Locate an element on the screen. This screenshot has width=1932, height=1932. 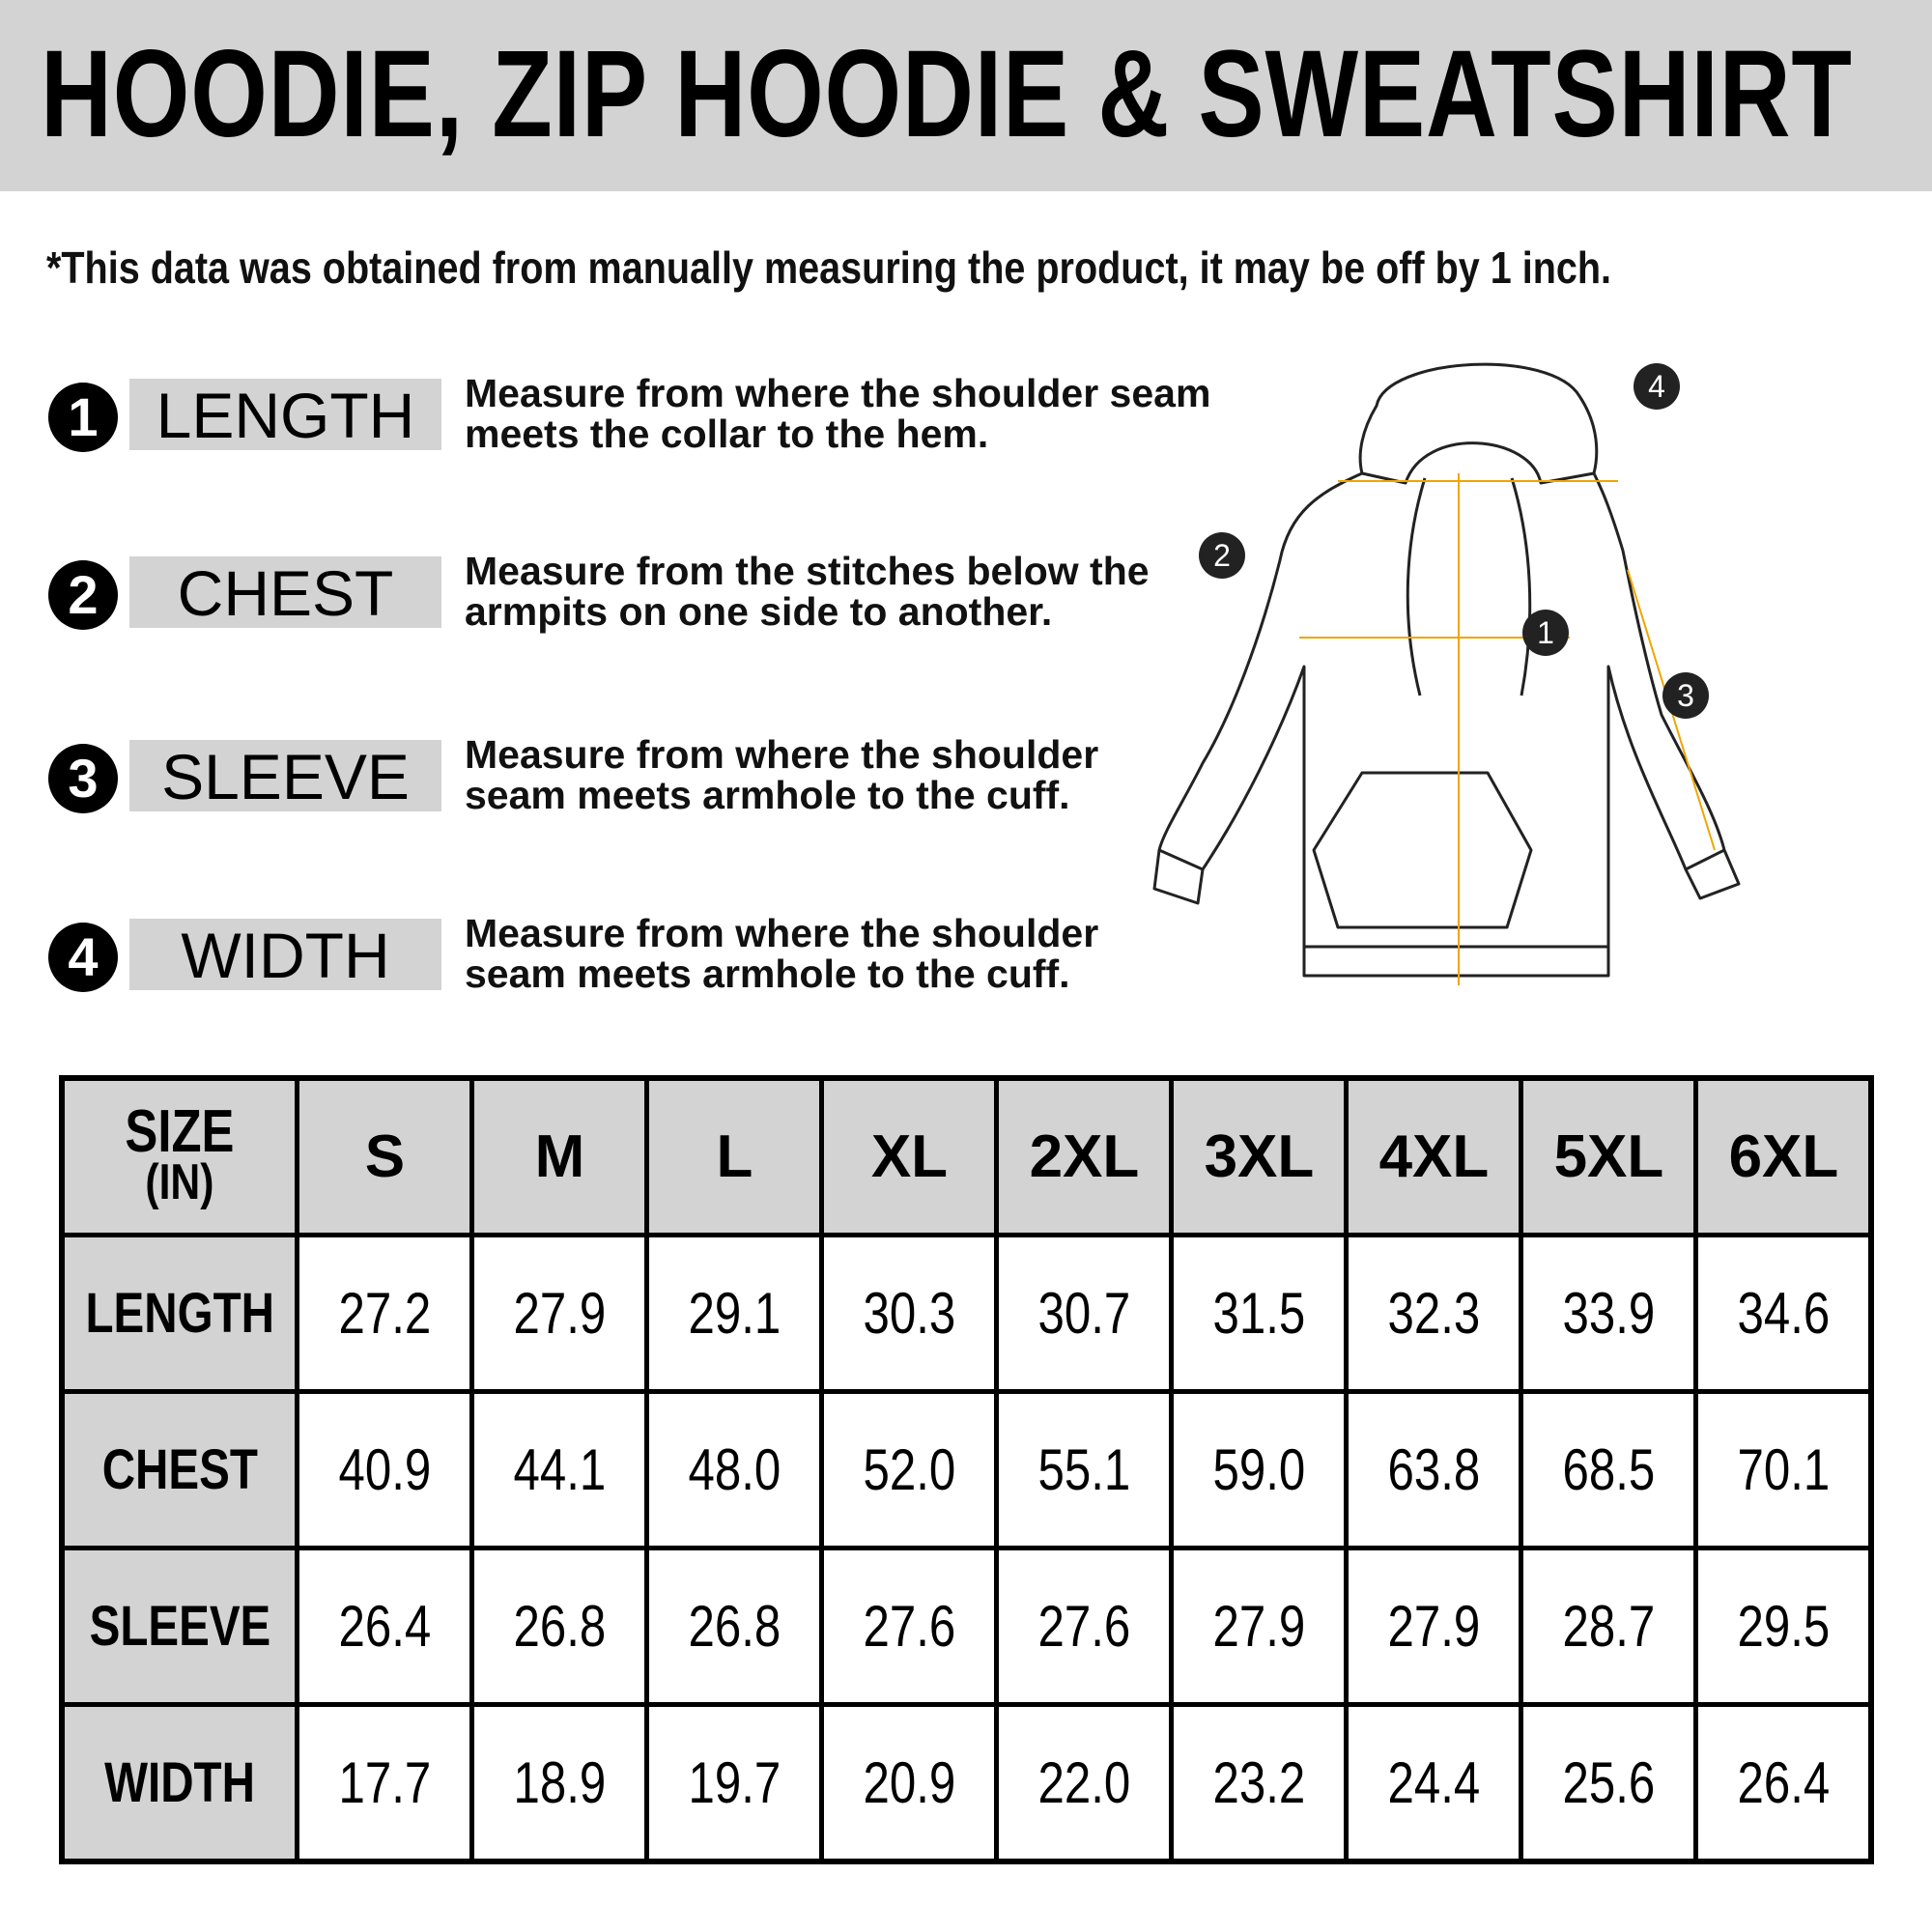
table-cell: 33.9 is located at coordinates (1609, 1313).